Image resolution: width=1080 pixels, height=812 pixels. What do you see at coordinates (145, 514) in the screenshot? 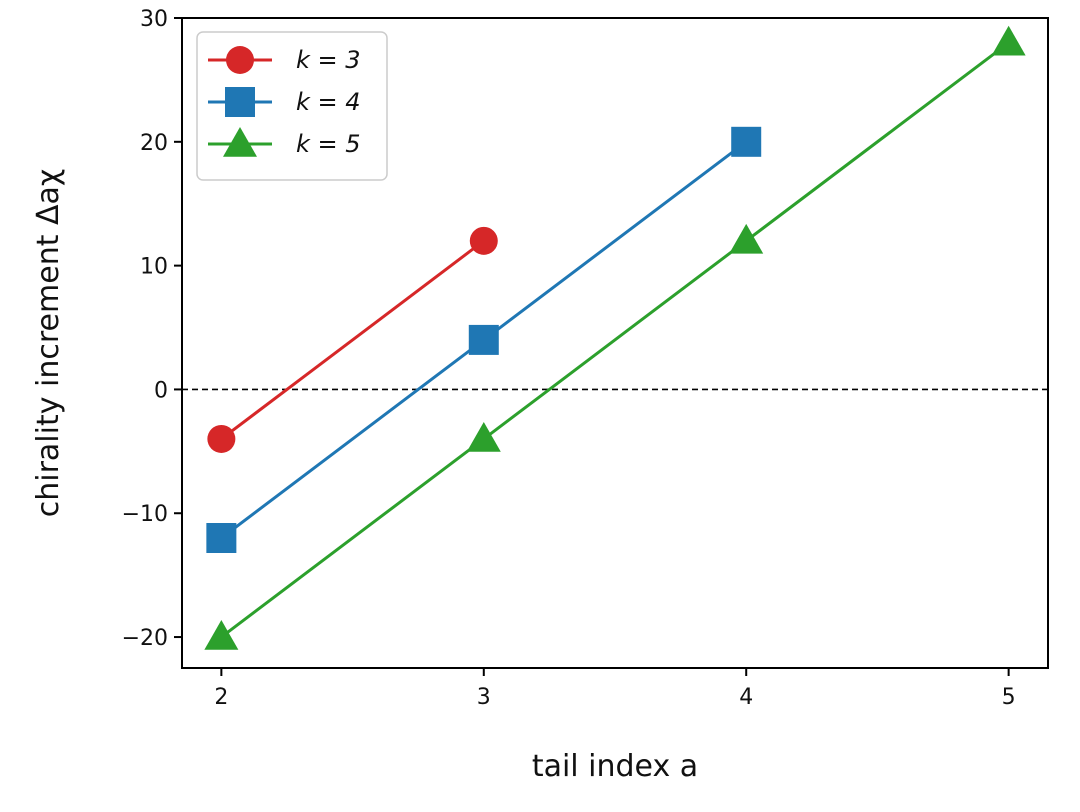
I see `y-tick-label: −10` at bounding box center [145, 514].